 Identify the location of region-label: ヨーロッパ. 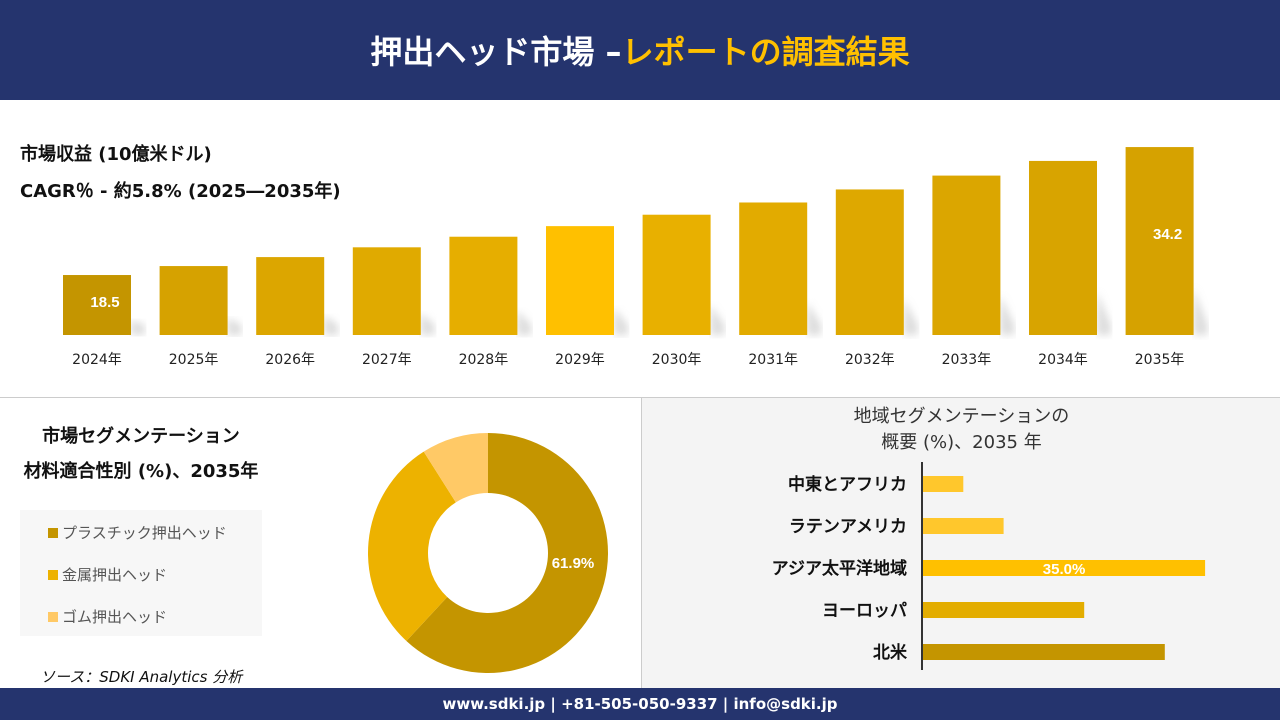
(864, 611).